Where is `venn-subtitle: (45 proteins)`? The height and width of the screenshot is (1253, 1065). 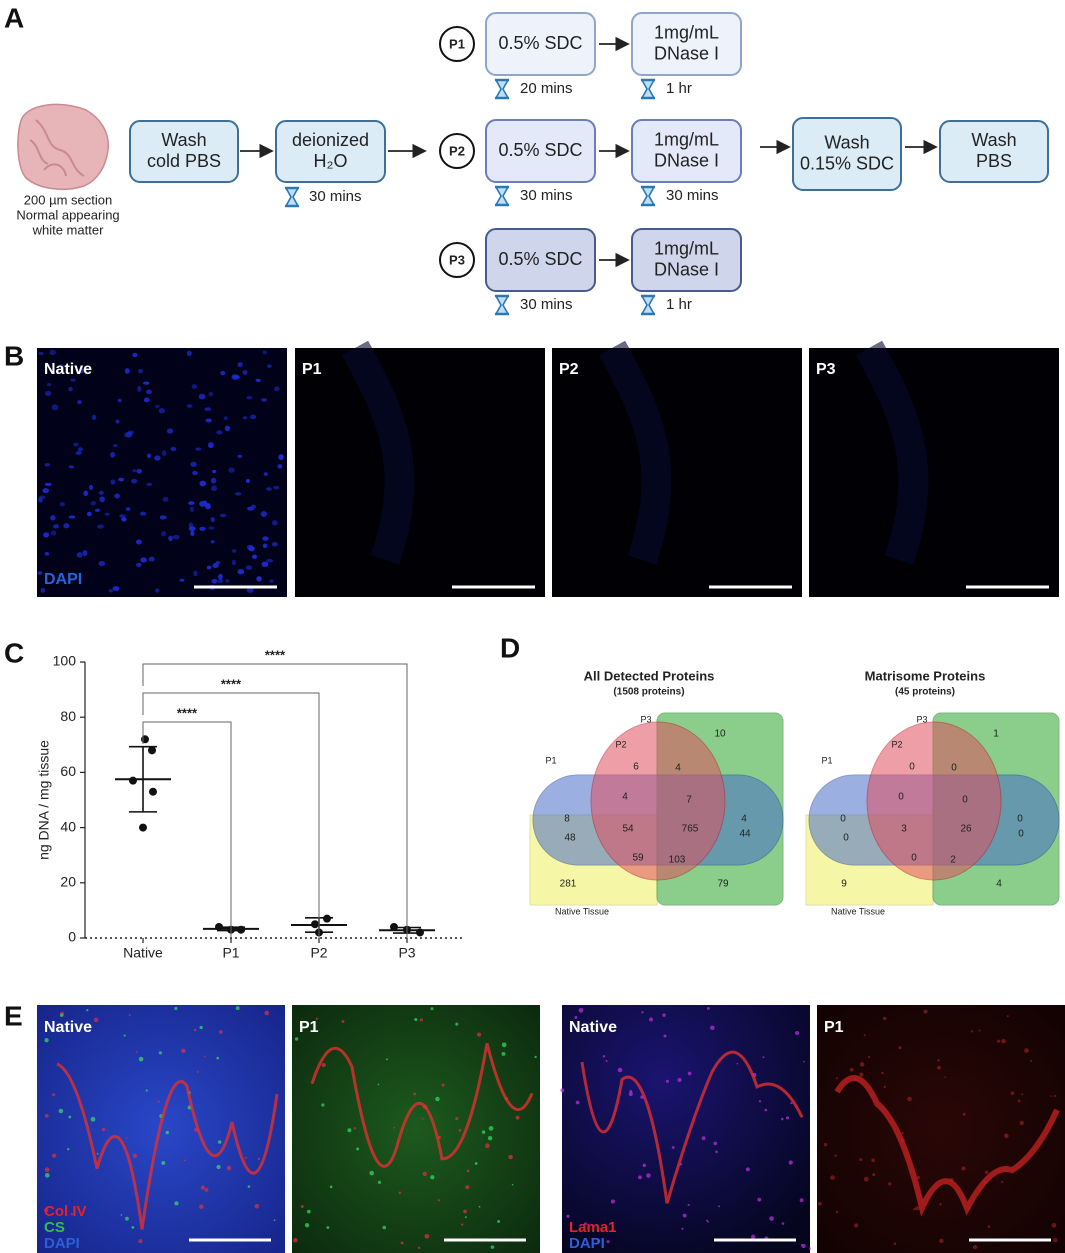 venn-subtitle: (45 proteins) is located at coordinates (925, 692).